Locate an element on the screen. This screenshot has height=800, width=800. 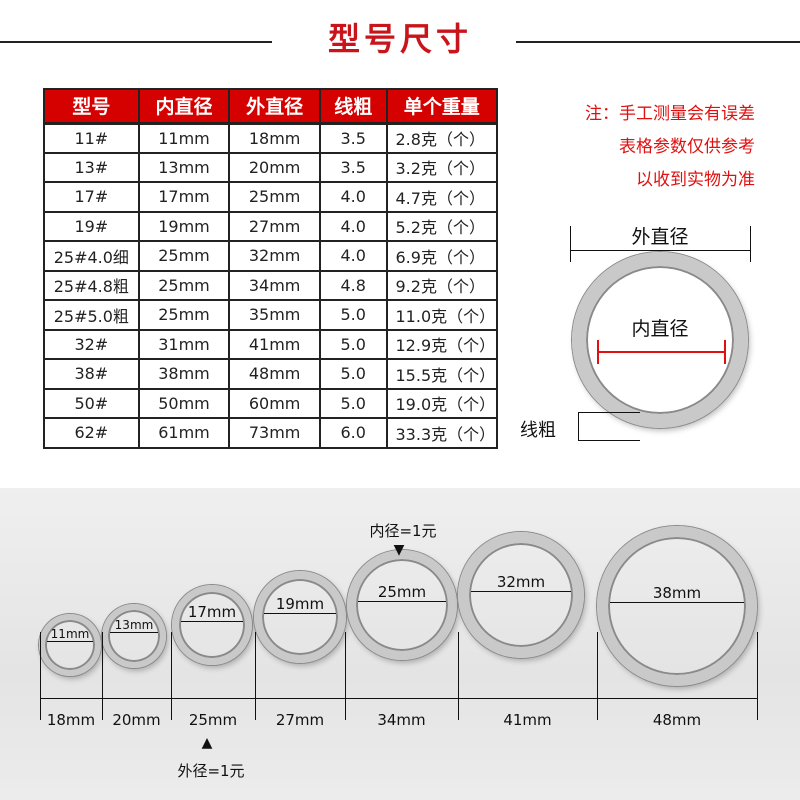
column-header: 外直径 is located at coordinates (274, 106).